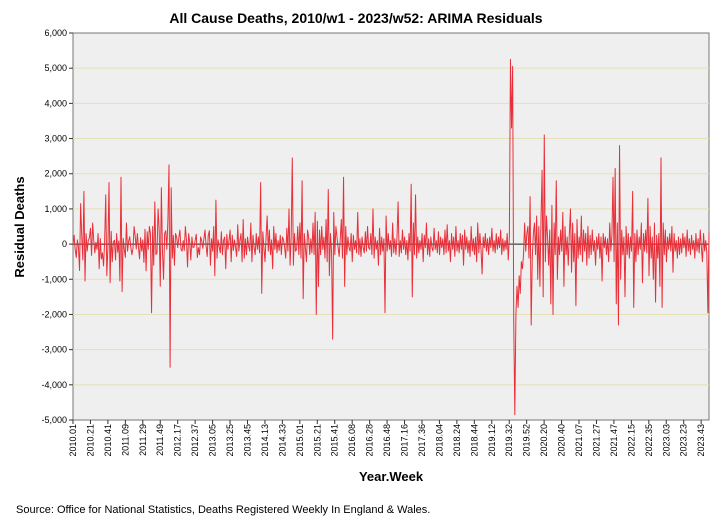 The width and height of the screenshot is (726, 525). Describe the element at coordinates (405, 440) in the screenshot. I see `x-tick-label: 2017.16` at that location.